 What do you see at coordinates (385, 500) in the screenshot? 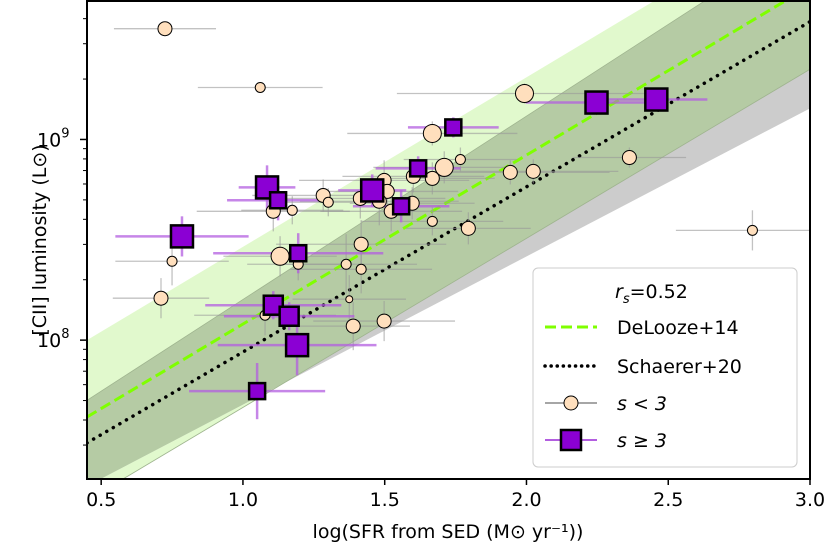
I see `x-tick-label: 1.5` at bounding box center [385, 500].